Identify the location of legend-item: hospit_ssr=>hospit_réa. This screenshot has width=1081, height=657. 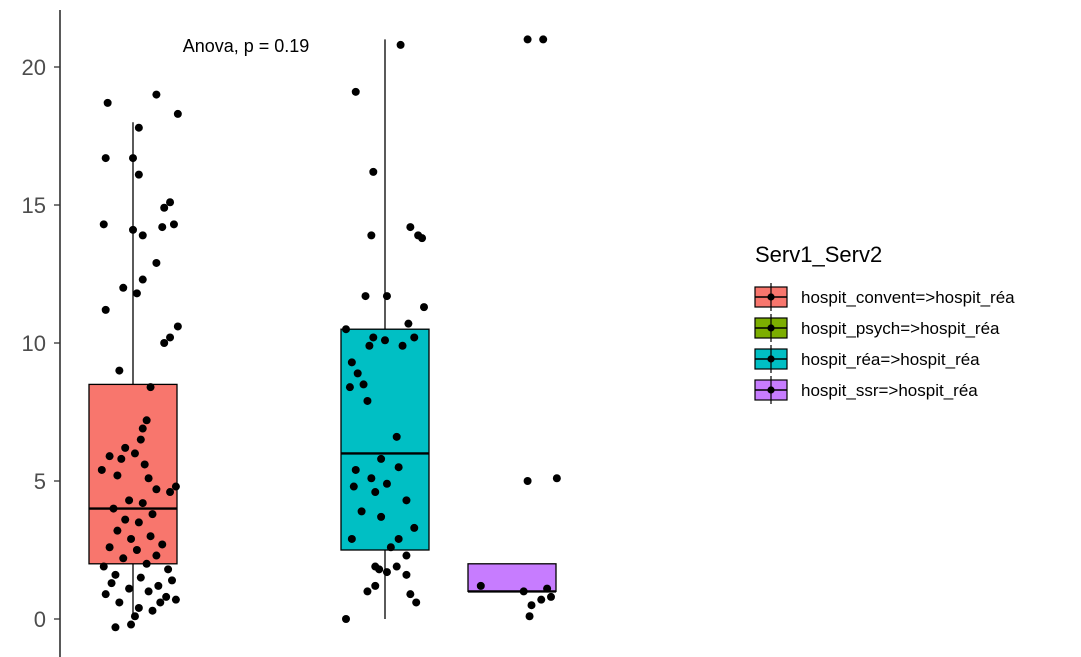
(866, 390).